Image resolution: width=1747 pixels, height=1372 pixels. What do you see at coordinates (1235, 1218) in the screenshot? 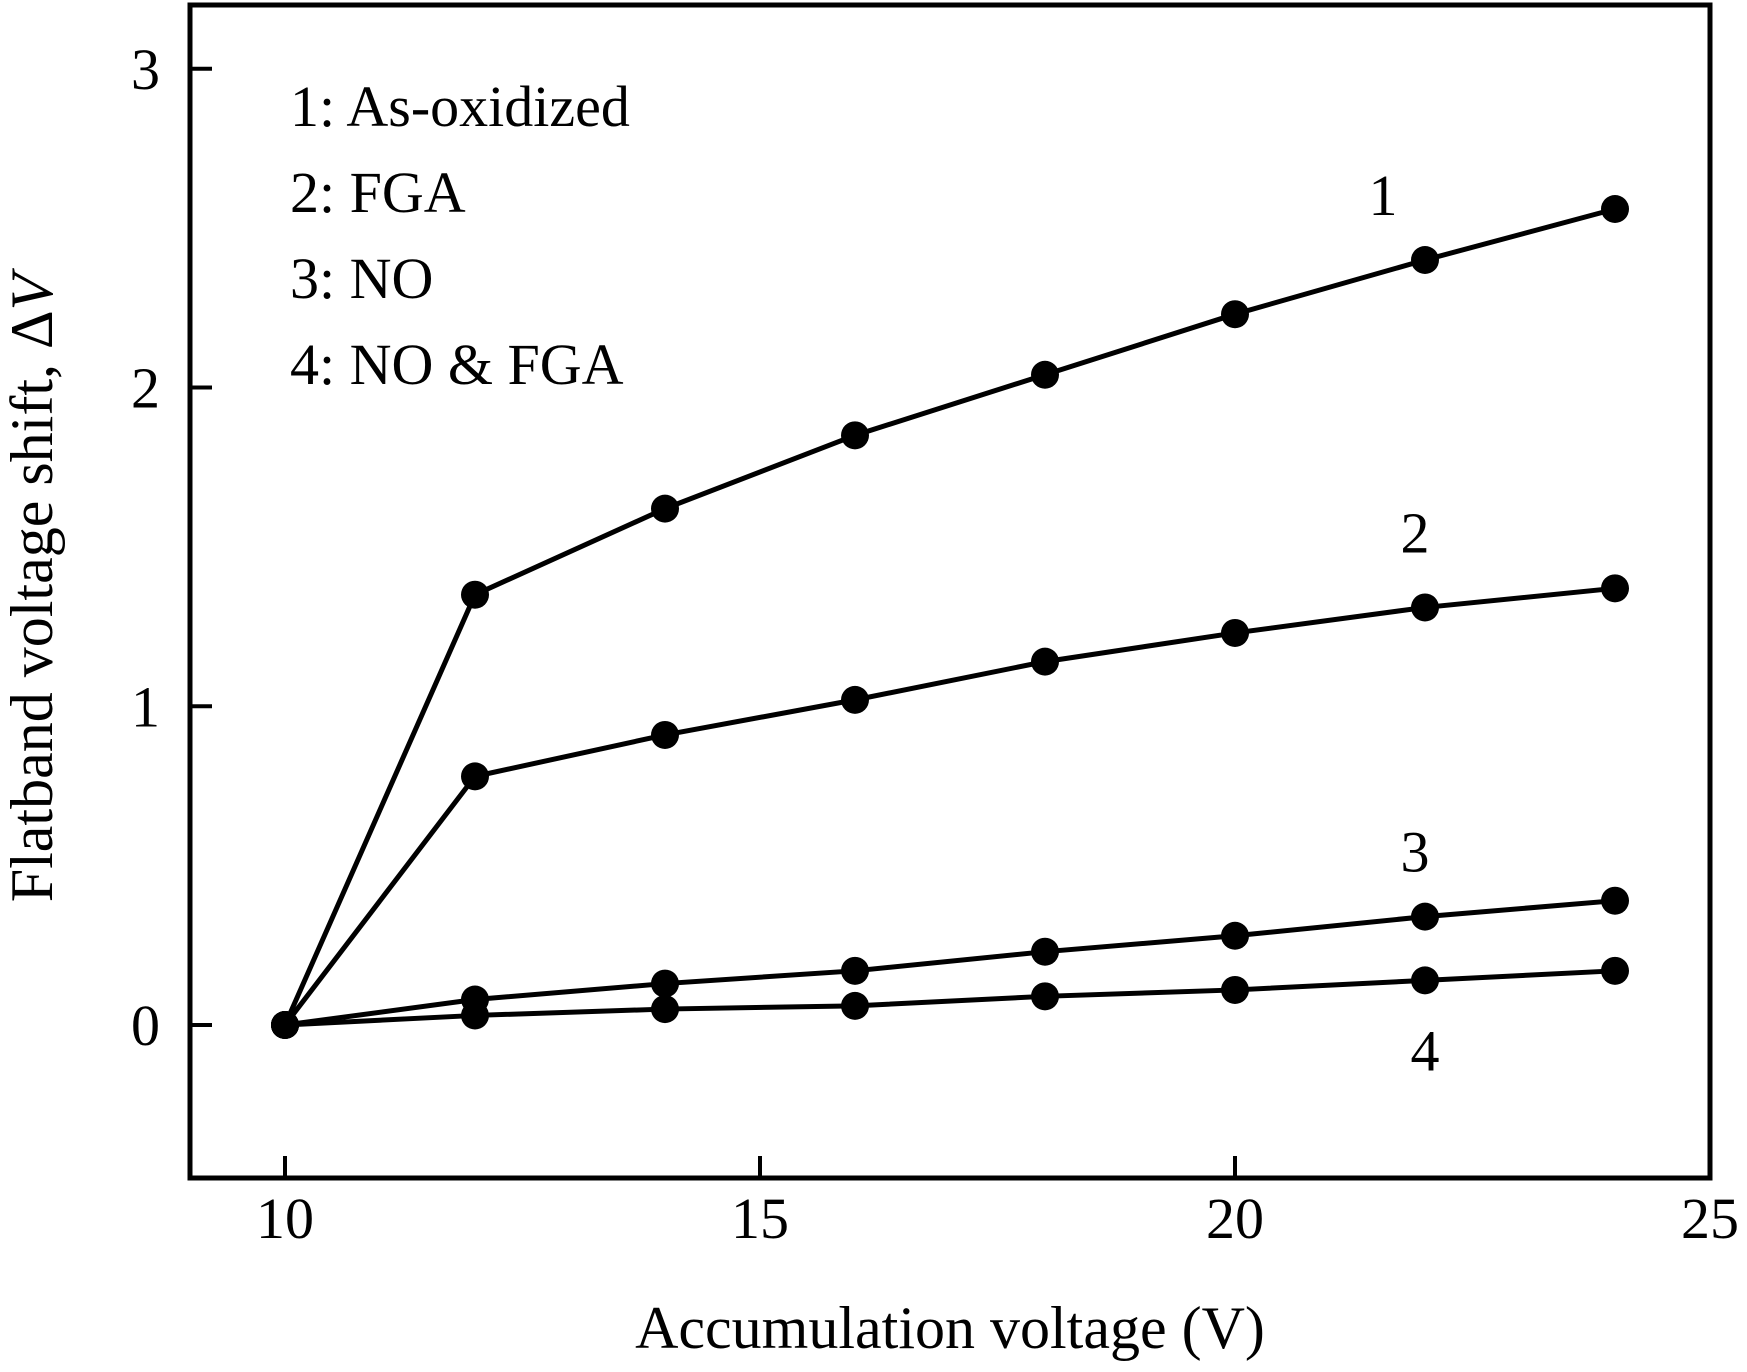
I see `x-tick-label: 20` at bounding box center [1235, 1218].